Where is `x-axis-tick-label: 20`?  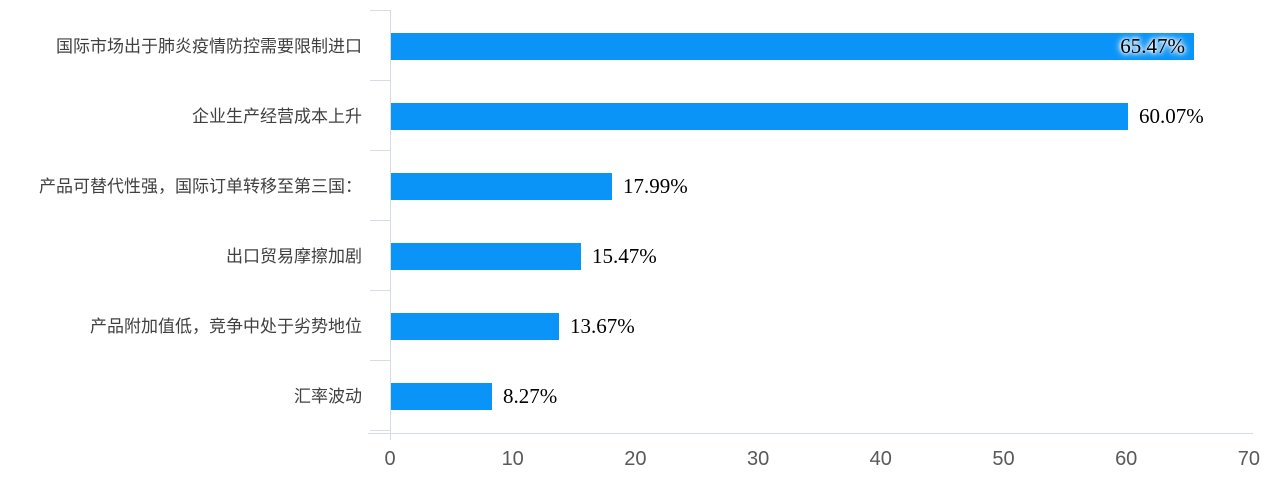
x-axis-tick-label: 20 is located at coordinates (635, 459).